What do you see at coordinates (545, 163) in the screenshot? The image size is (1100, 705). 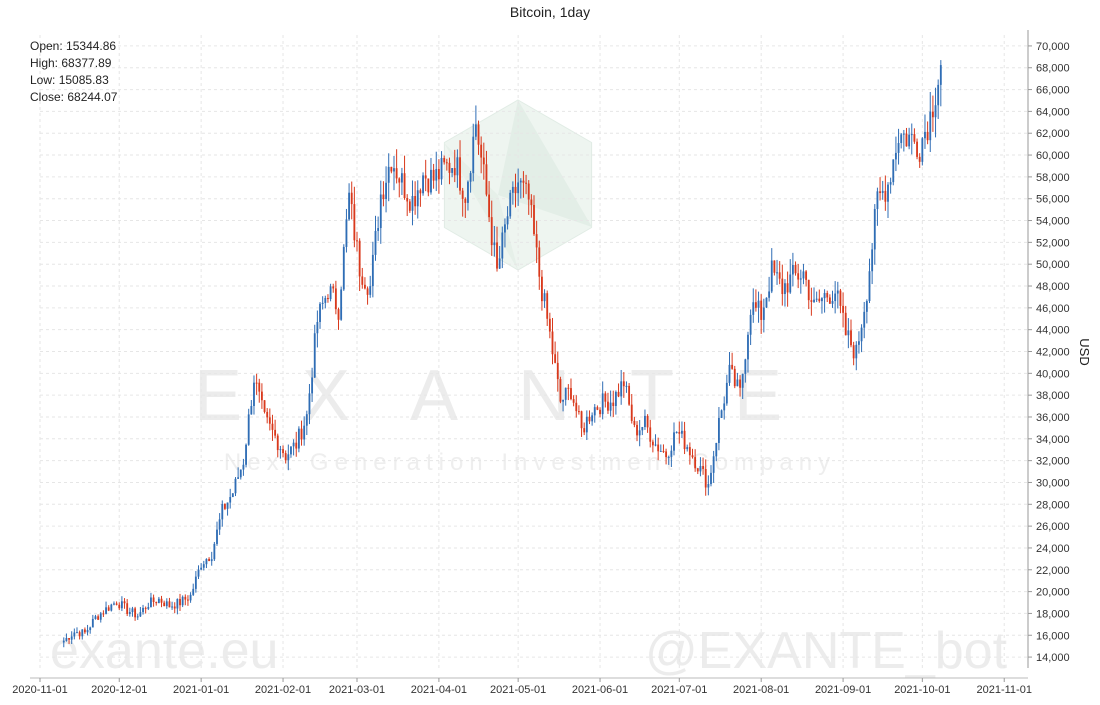 I see `watermark-logo-facet-icon` at bounding box center [545, 163].